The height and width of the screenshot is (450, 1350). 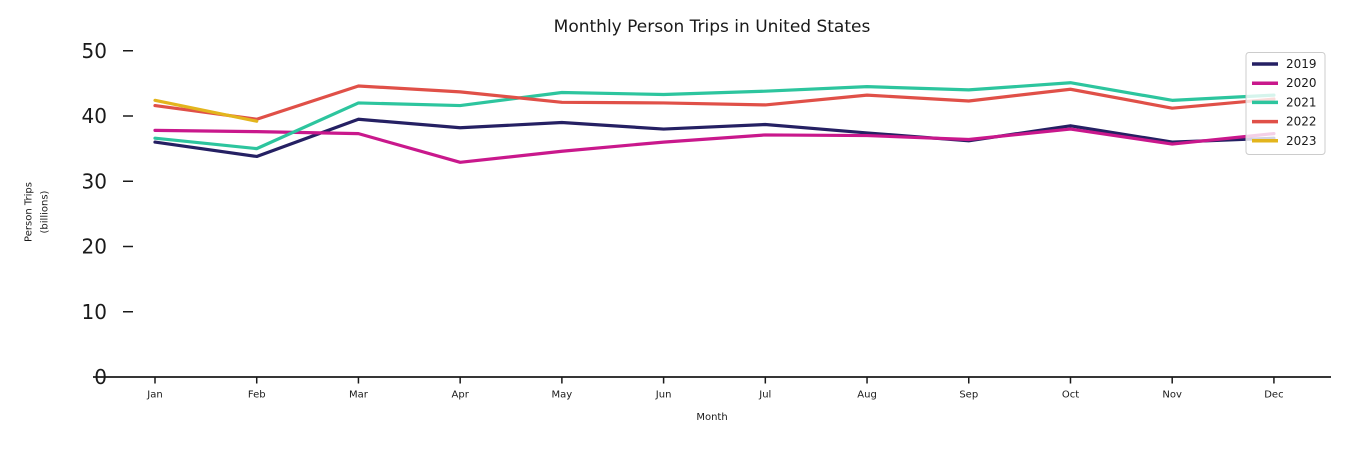 What do you see at coordinates (1070, 394) in the screenshot?
I see `x-tick-label-Oct: Oct` at bounding box center [1070, 394].